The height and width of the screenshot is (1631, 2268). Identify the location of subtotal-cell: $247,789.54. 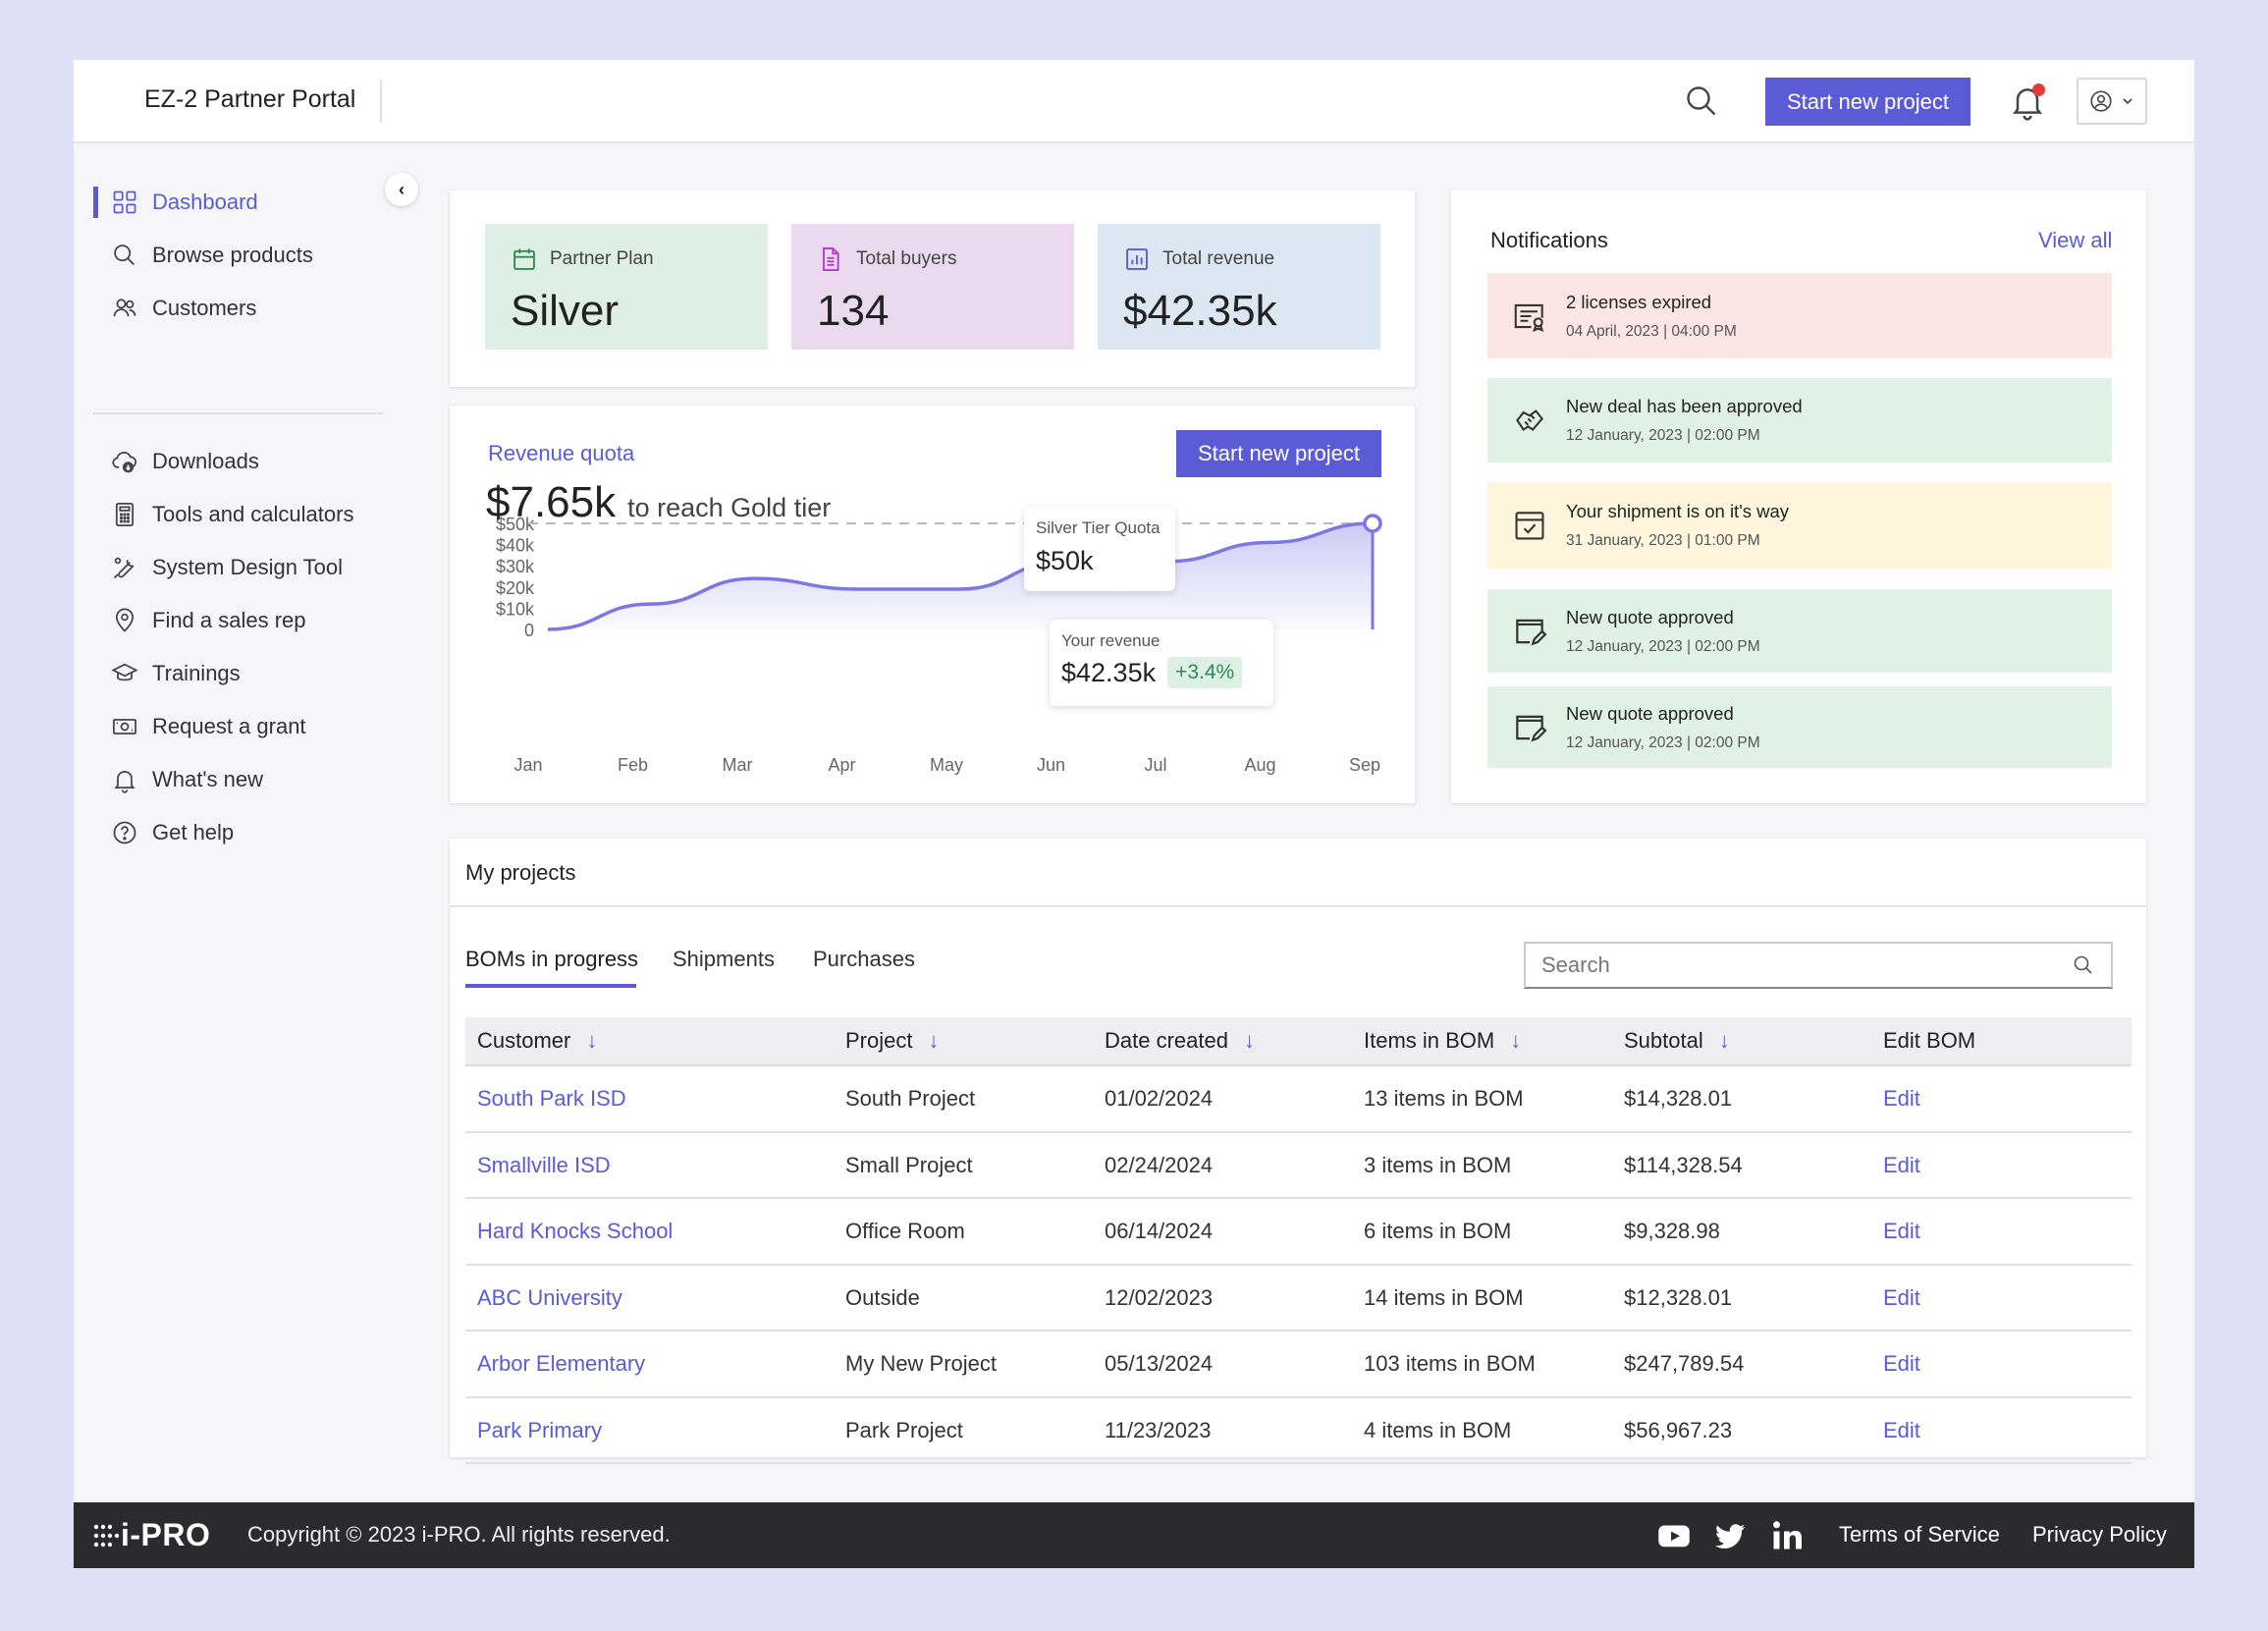
(1684, 1363).